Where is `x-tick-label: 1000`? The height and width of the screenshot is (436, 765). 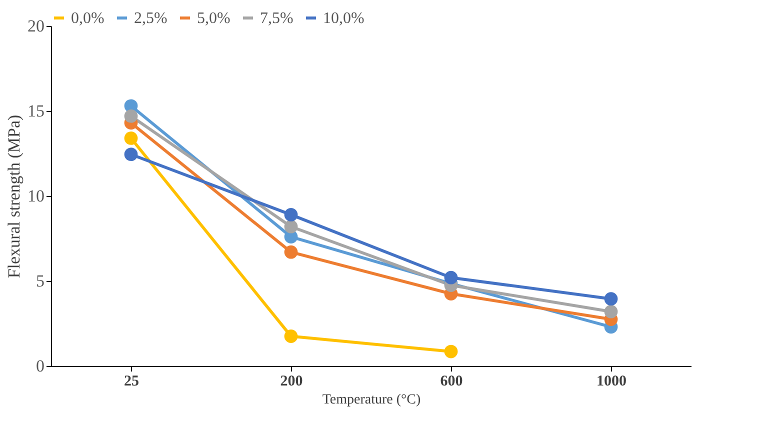
x-tick-label: 1000 is located at coordinates (611, 382).